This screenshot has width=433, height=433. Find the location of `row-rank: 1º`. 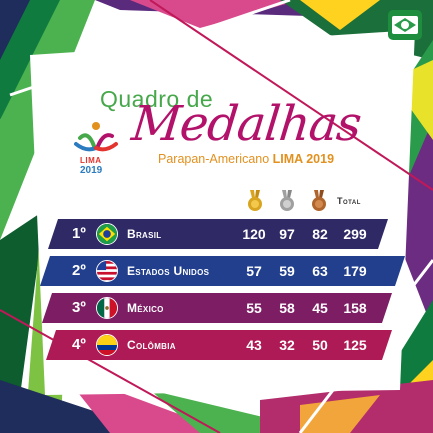

row-rank: 1º is located at coordinates (79, 233).